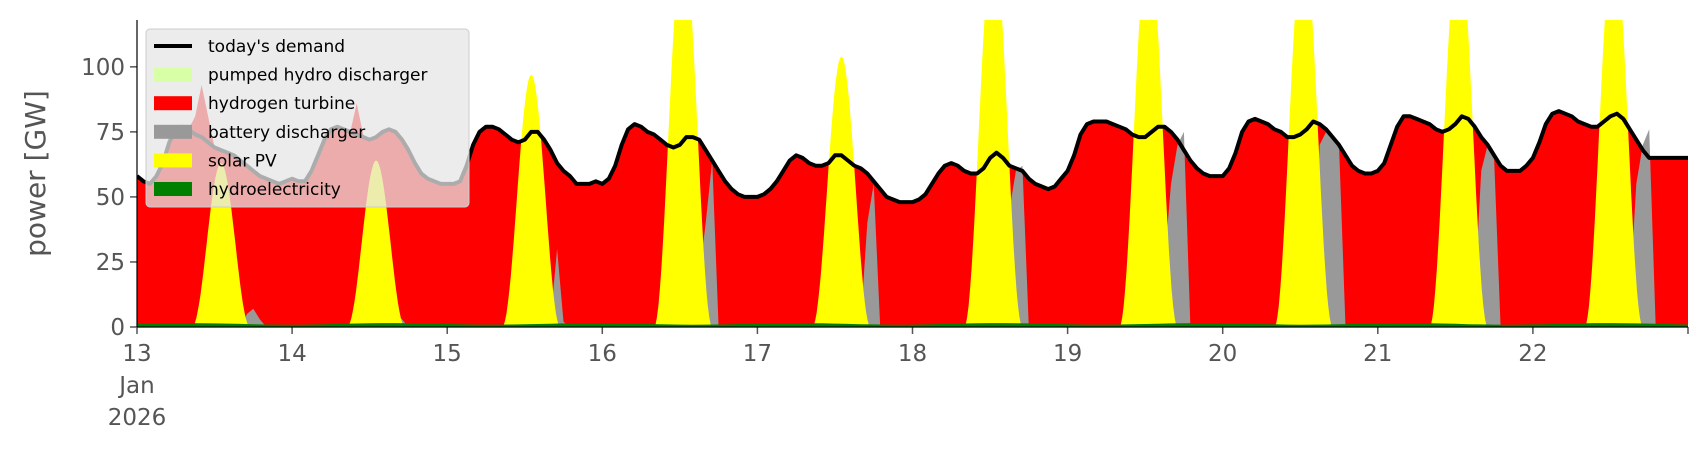  What do you see at coordinates (110, 133) in the screenshot?
I see `y-tick-label: 75` at bounding box center [110, 133].